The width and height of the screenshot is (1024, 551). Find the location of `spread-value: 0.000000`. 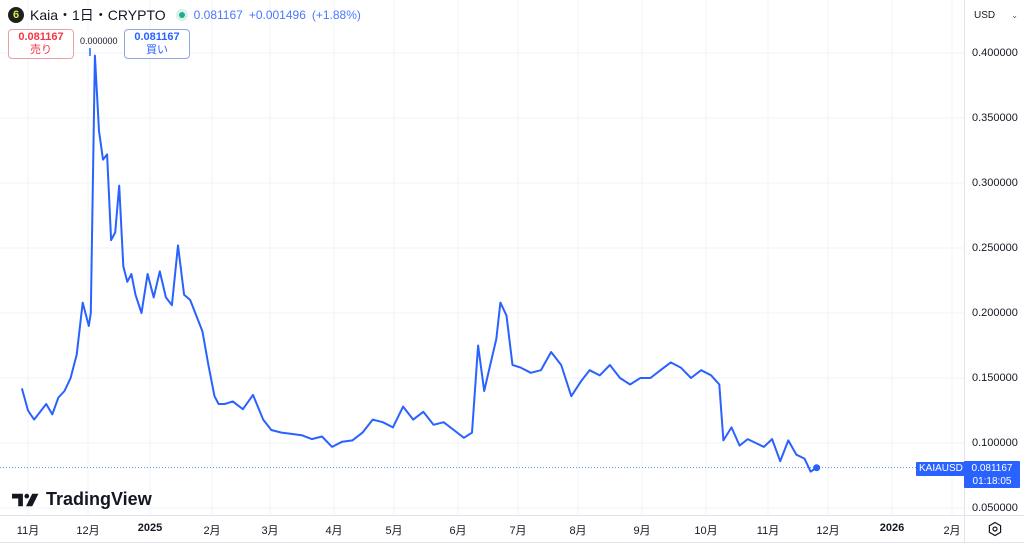

spread-value: 0.000000 is located at coordinates (99, 41).